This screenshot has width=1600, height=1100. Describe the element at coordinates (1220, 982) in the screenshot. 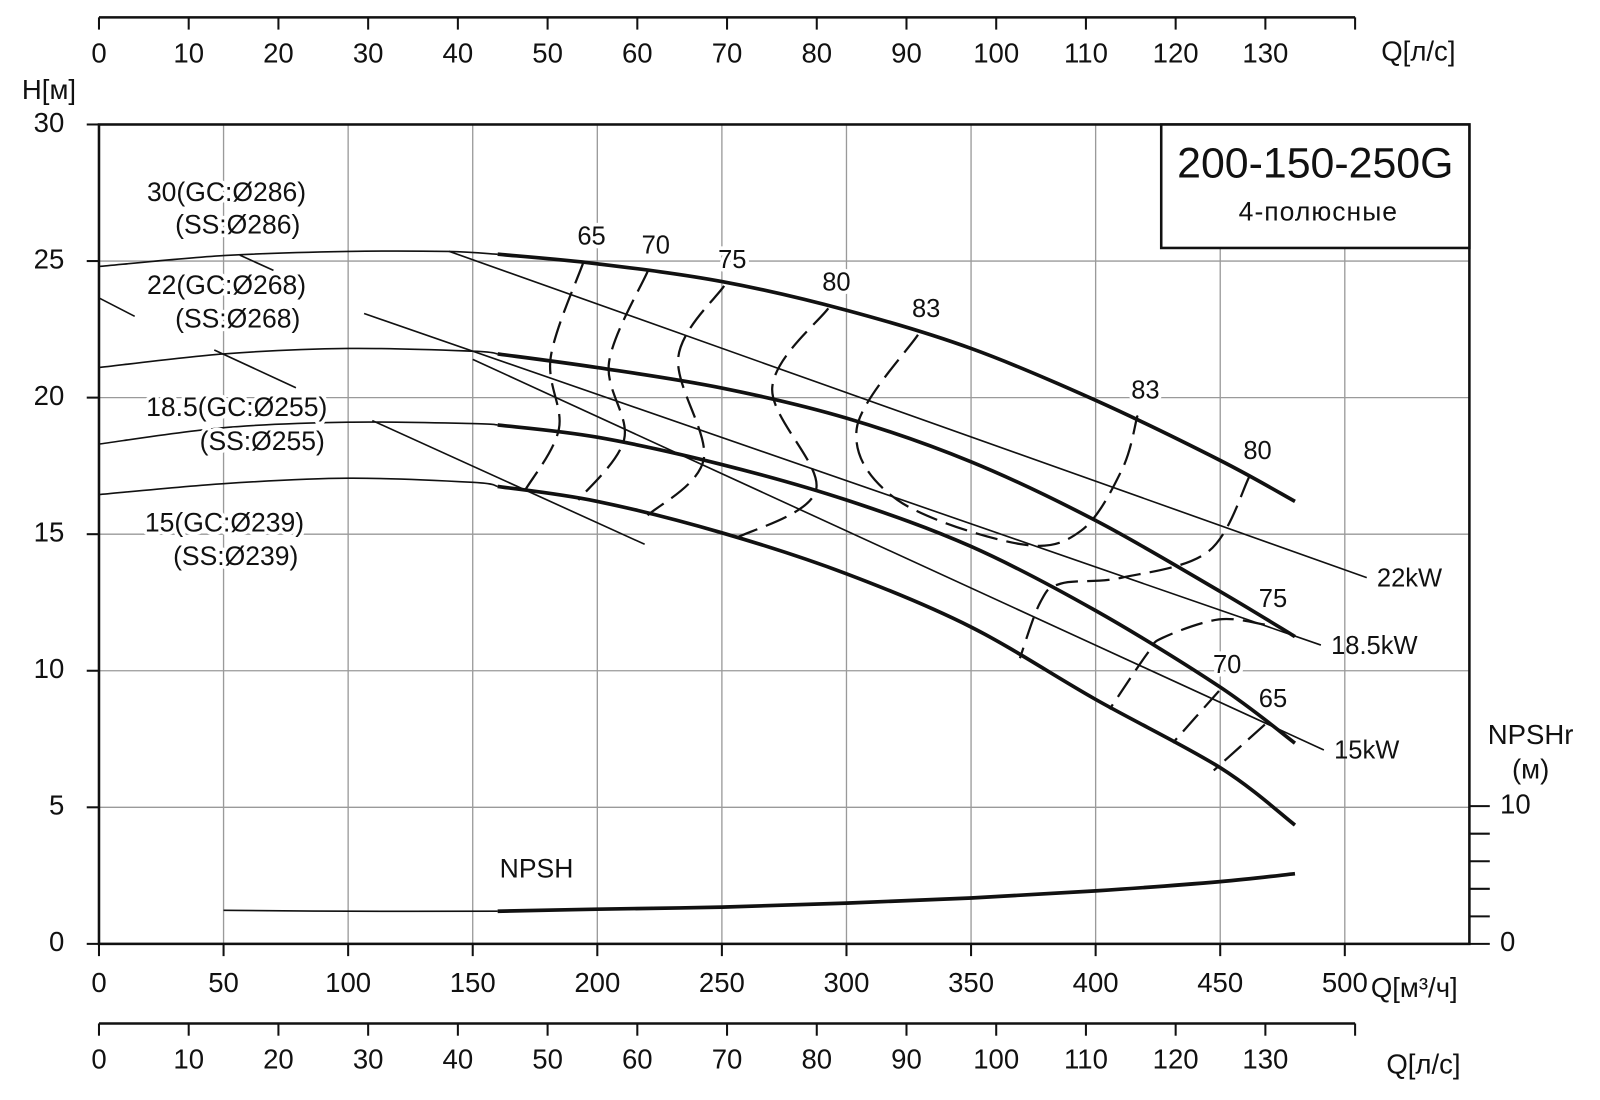

I see `x-tick-label: 450` at that location.